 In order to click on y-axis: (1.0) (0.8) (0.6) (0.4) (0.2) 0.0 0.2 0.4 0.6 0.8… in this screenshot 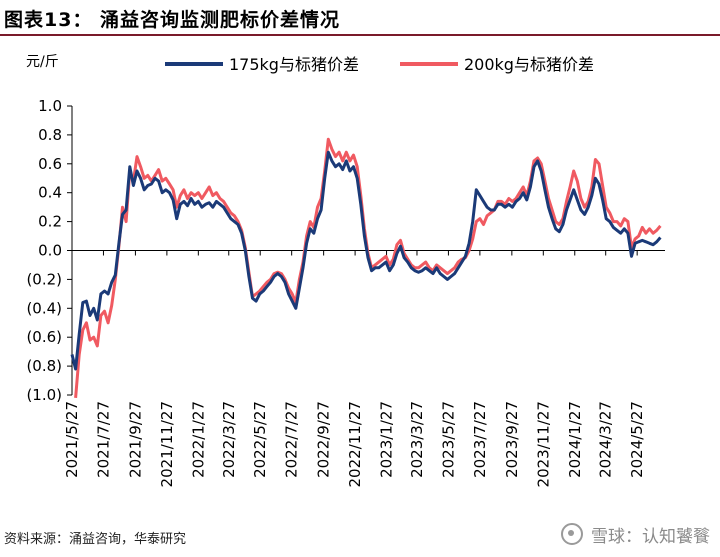, I will do `click(49, 250)`.